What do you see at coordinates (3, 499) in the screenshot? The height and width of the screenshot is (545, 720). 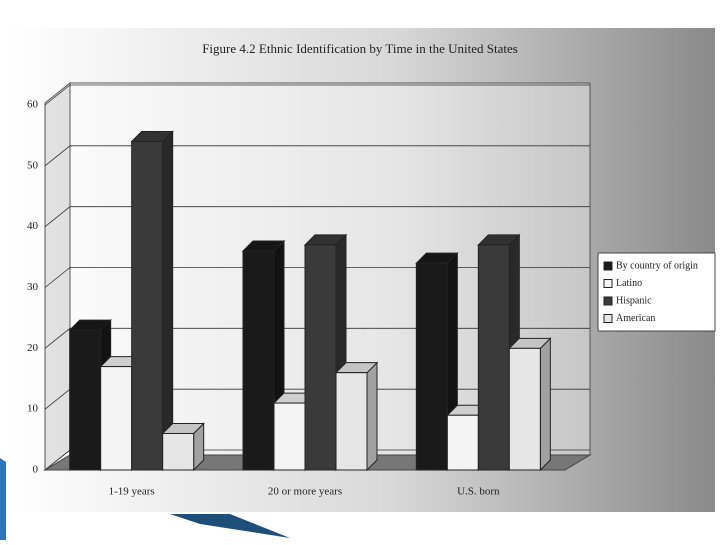 I see `decoration-bar` at bounding box center [3, 499].